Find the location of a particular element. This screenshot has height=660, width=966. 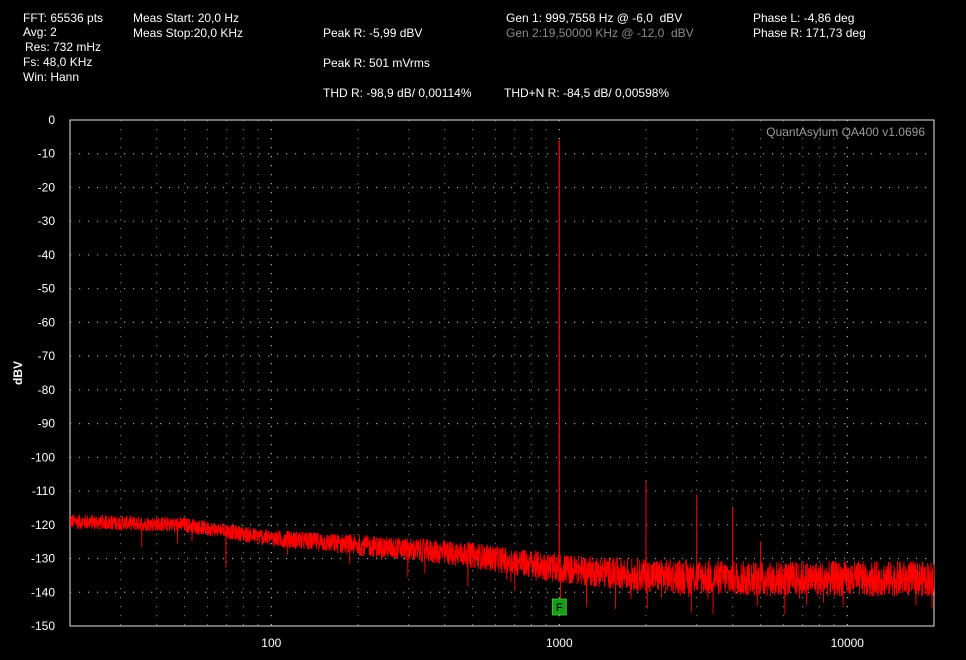

y-tick-label: -150 is located at coordinates (43, 626).